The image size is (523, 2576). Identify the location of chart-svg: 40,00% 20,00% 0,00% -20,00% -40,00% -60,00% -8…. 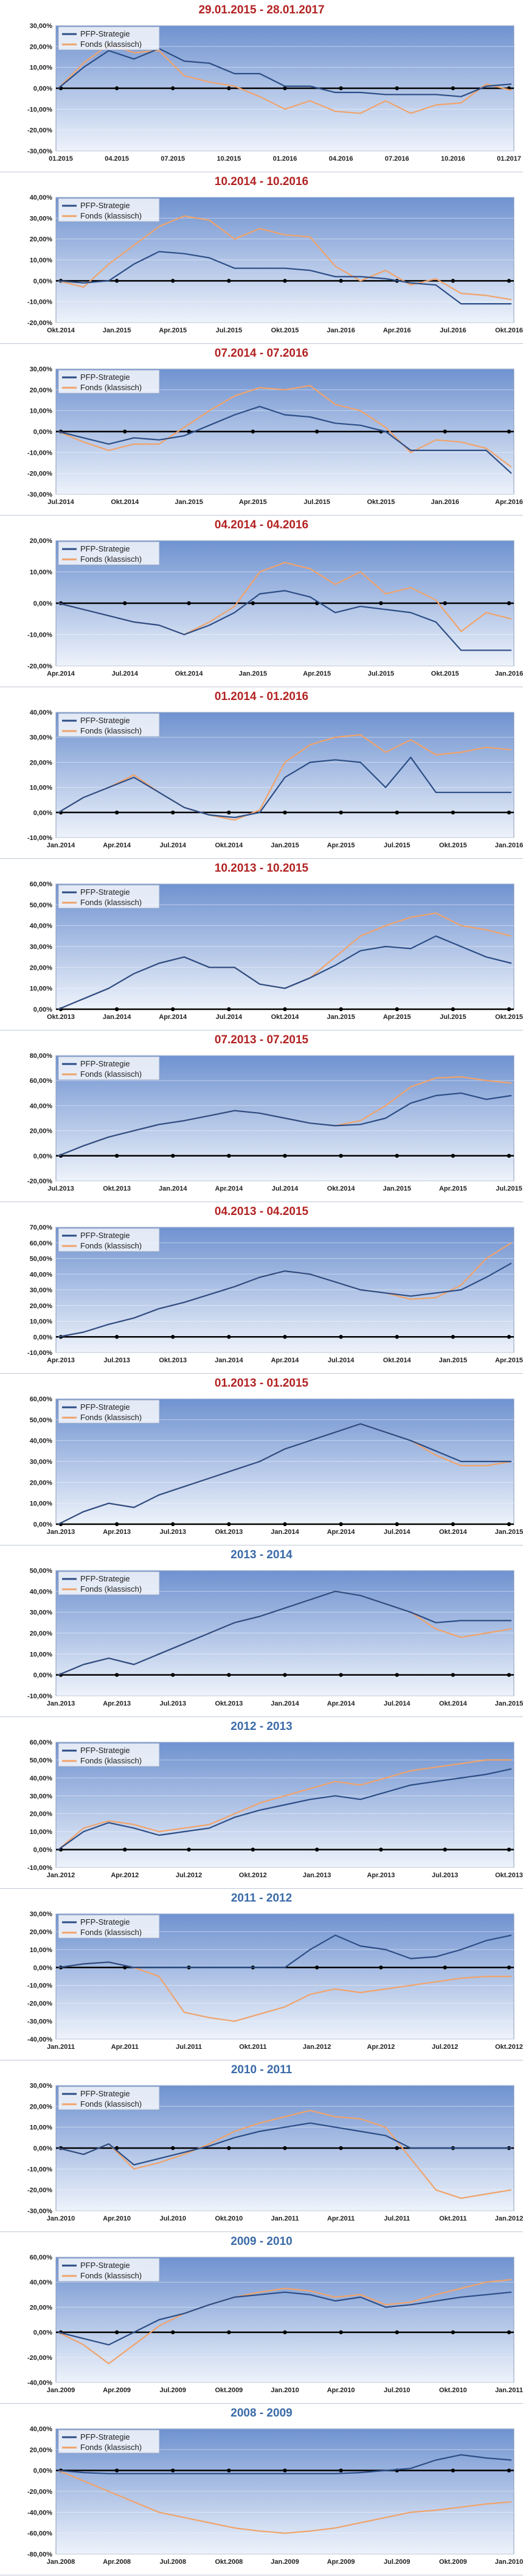
(275, 2496).